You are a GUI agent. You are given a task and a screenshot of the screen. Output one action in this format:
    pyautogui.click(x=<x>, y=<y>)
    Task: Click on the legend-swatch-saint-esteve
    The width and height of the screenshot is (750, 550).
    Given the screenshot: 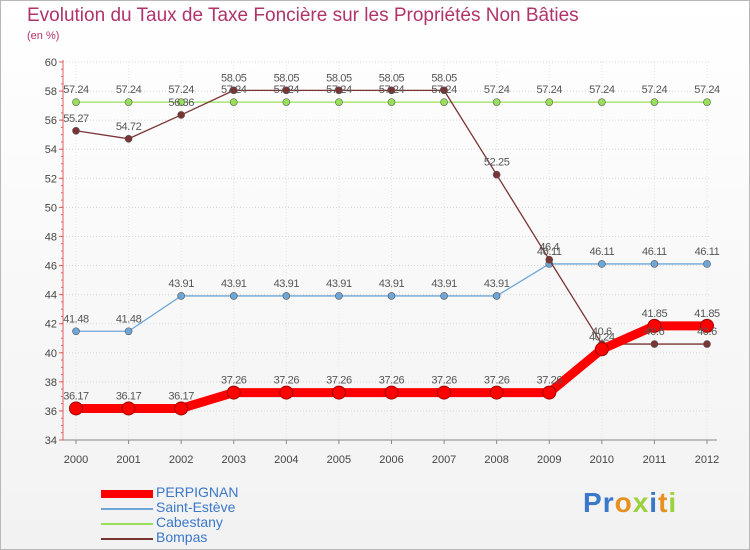 What is the action you would take?
    pyautogui.click(x=127, y=509)
    